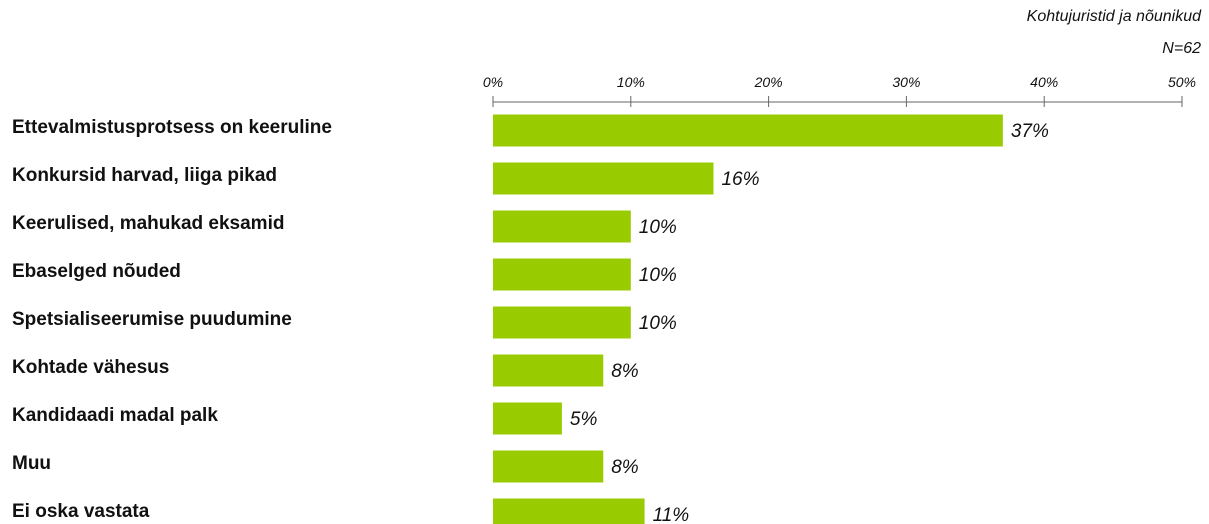 The height and width of the screenshot is (524, 1209). Describe the element at coordinates (493, 82) in the screenshot. I see `x-tick-label: 0%` at that location.